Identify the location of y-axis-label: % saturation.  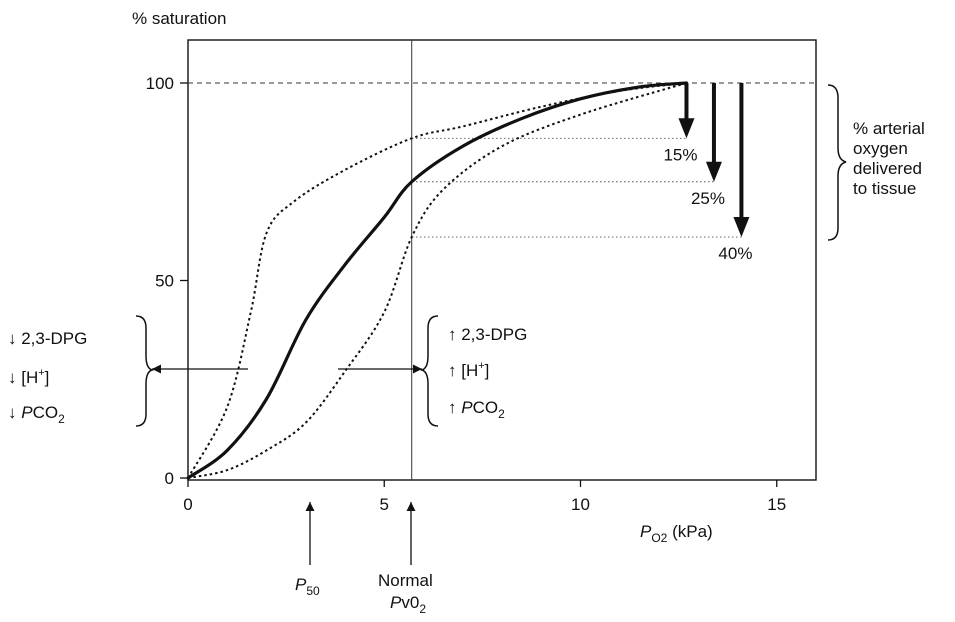
(179, 18).